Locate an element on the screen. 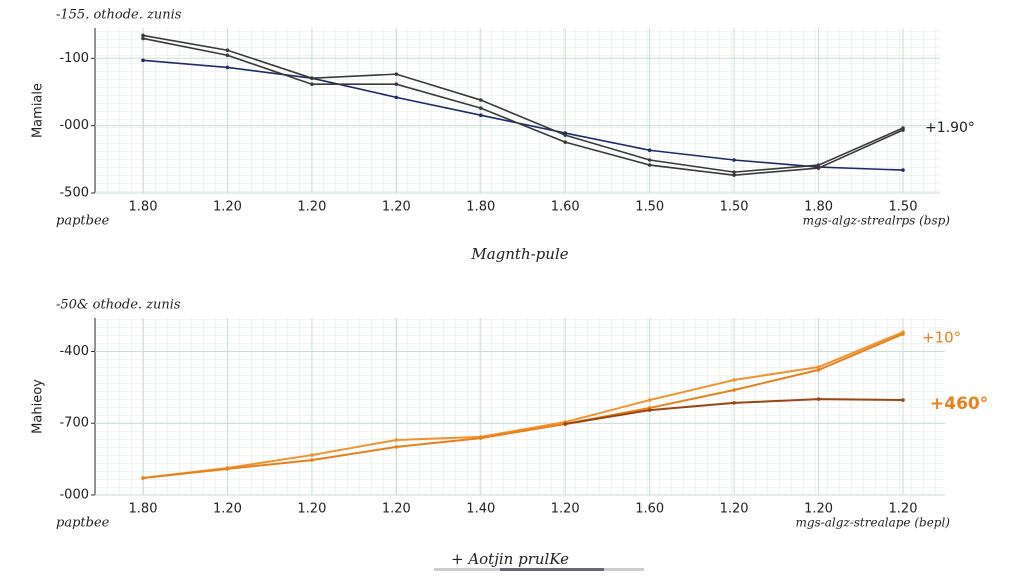  y-axis-label: Mahieoy is located at coordinates (38, 406).